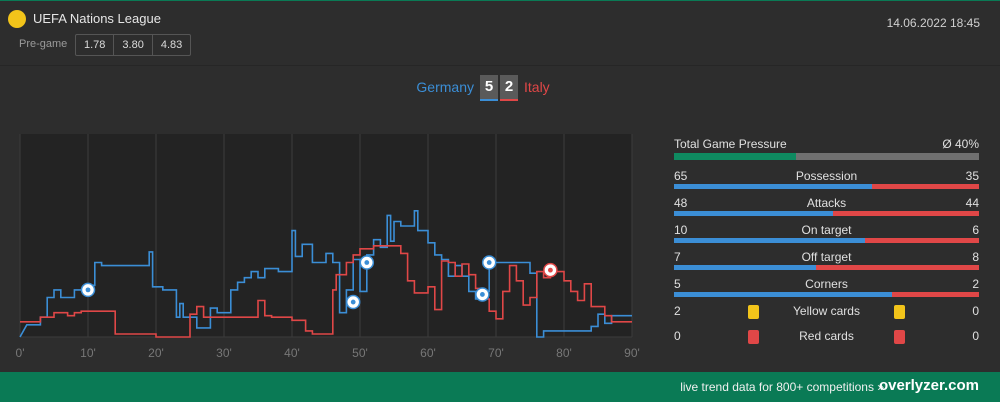 The height and width of the screenshot is (402, 1000). What do you see at coordinates (826, 176) in the screenshot?
I see `stat-label: Possession` at bounding box center [826, 176].